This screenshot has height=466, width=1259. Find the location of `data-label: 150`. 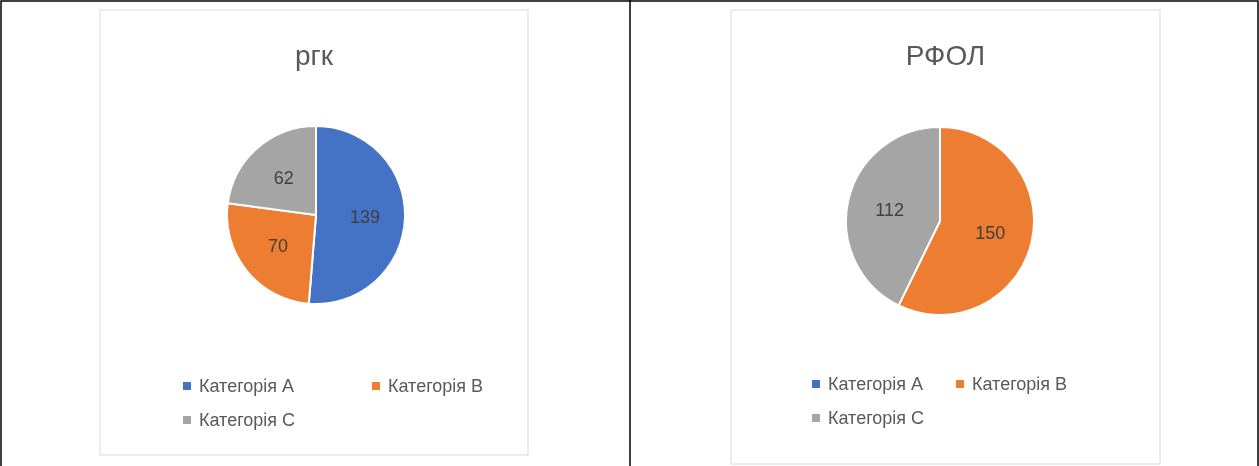

data-label: 150 is located at coordinates (990, 232).